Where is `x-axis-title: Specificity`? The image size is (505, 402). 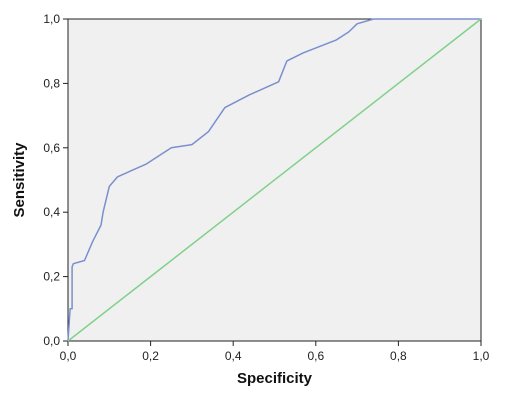
x-axis-title: Specificity is located at coordinates (275, 378).